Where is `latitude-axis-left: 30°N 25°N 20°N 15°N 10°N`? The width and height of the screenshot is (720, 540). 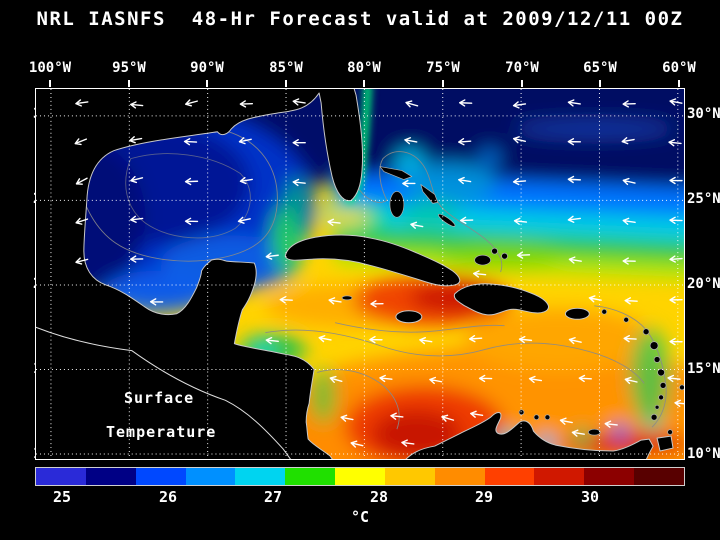 latitude-axis-left: 30°N 25°N 20°N 15°N 10°N is located at coordinates (34, 275).